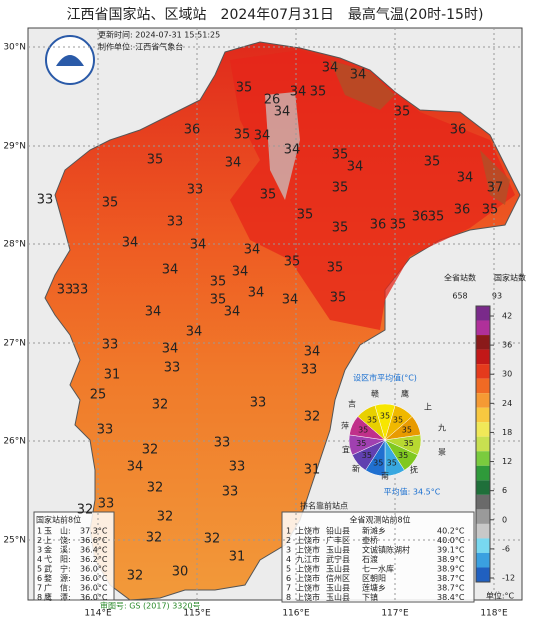 This screenshot has width=550, height=623. Describe the element at coordinates (324, 506) in the screenshot. I see `rank-legend: 排名靠前站点` at that location.